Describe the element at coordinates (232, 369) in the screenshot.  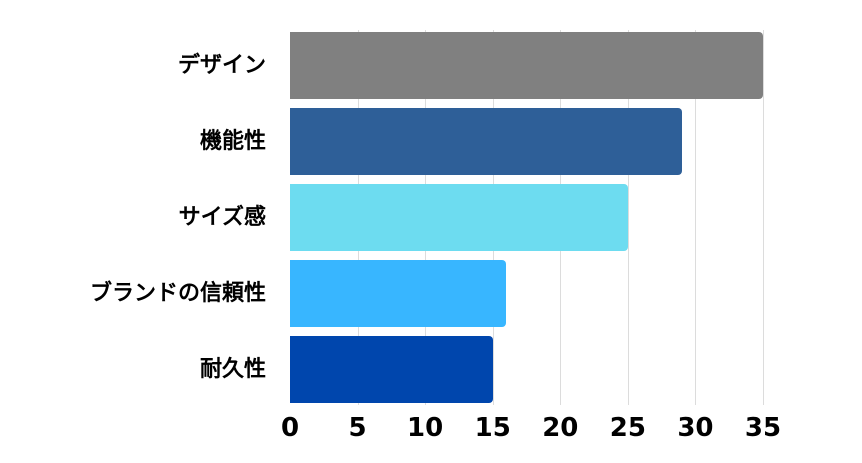
I see `category-label: 耐久性` at that location.